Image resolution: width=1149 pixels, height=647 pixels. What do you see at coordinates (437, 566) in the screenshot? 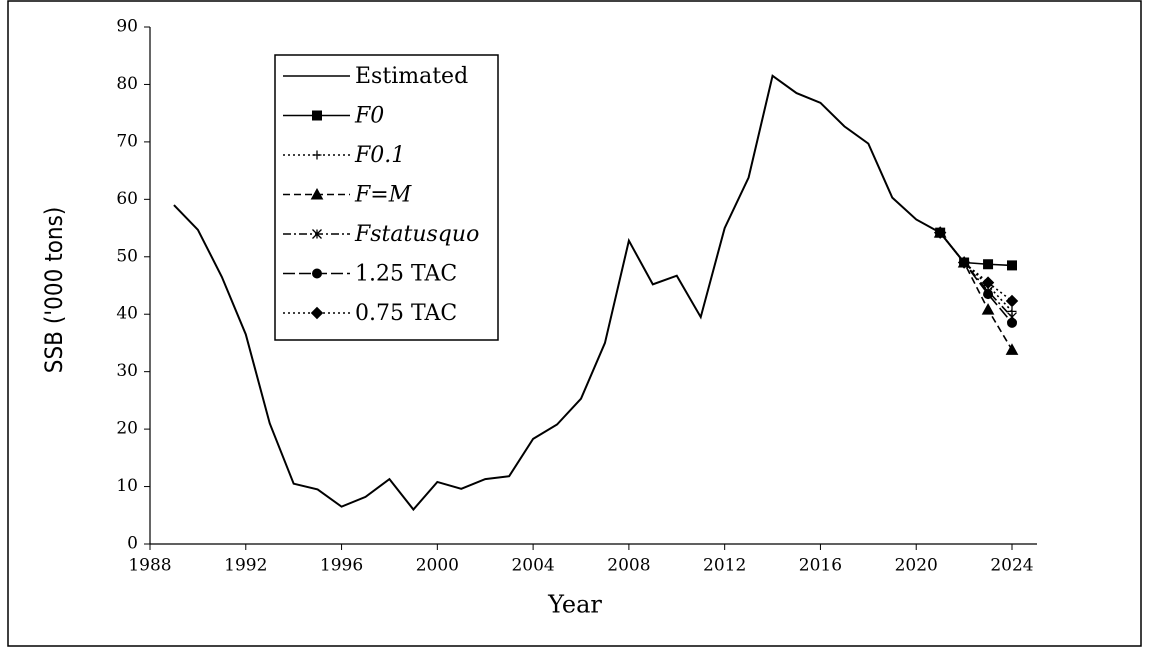
I see `x-tick-label: 2000` at bounding box center [437, 566].